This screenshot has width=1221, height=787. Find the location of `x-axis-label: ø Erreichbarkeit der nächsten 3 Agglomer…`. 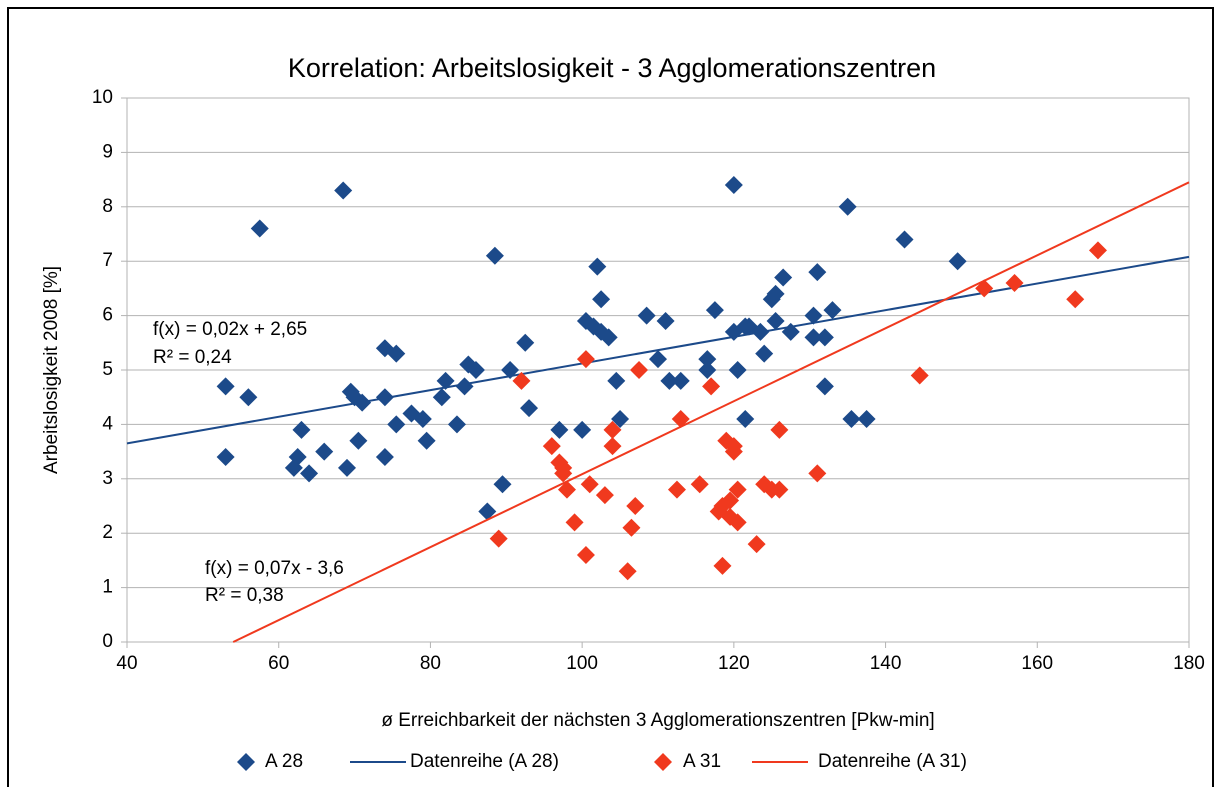

x-axis-label: ø Erreichbarkeit der nächsten 3 Agglomer… is located at coordinates (657, 720).